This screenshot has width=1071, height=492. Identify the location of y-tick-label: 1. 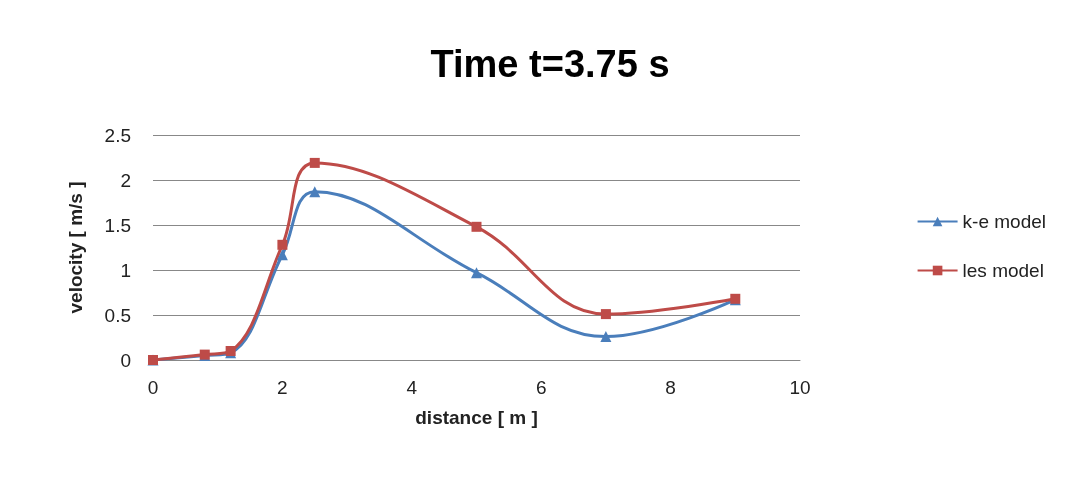
(125, 270).